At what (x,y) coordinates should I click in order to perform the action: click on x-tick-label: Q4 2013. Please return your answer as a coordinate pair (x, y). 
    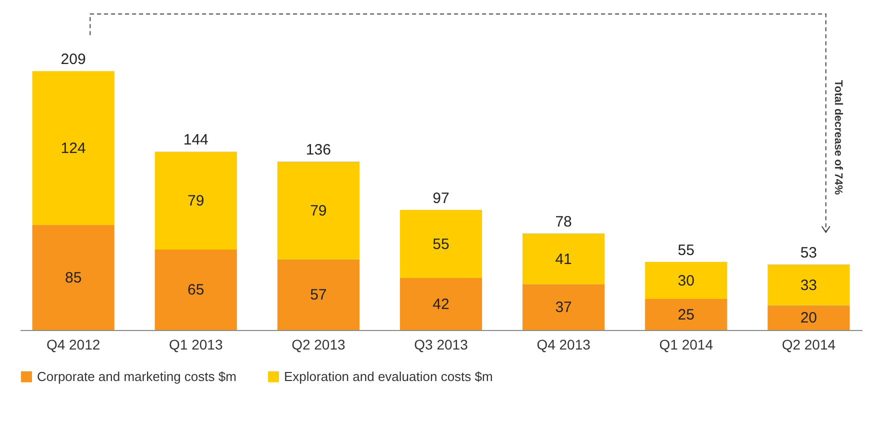
    Looking at the image, I should click on (563, 344).